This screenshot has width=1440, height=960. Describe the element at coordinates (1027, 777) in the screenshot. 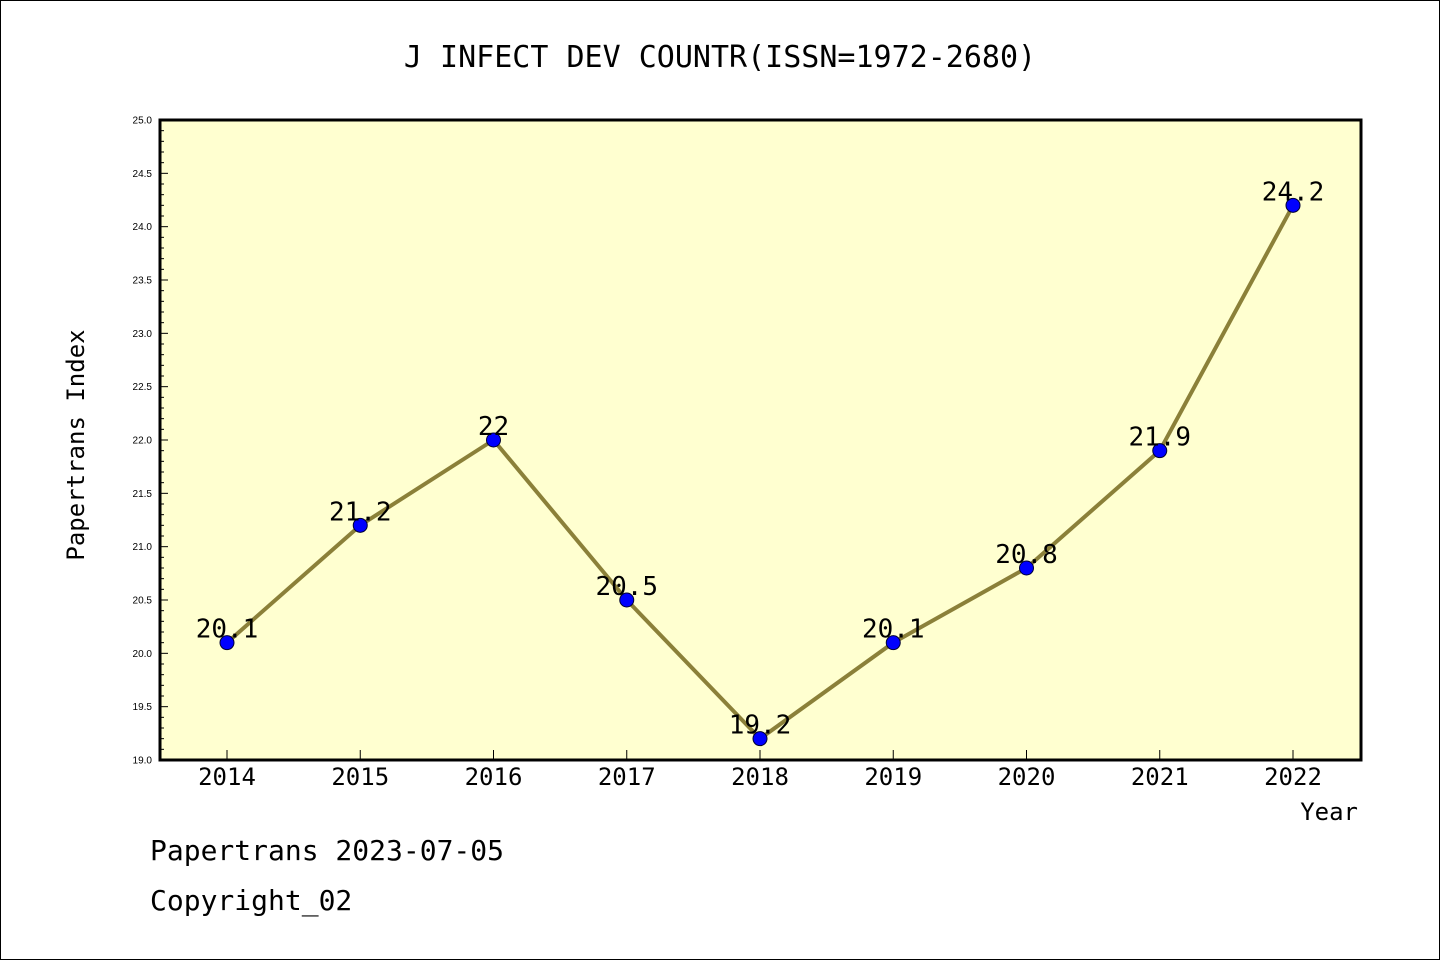

I see `x-tick-label: 2020` at that location.